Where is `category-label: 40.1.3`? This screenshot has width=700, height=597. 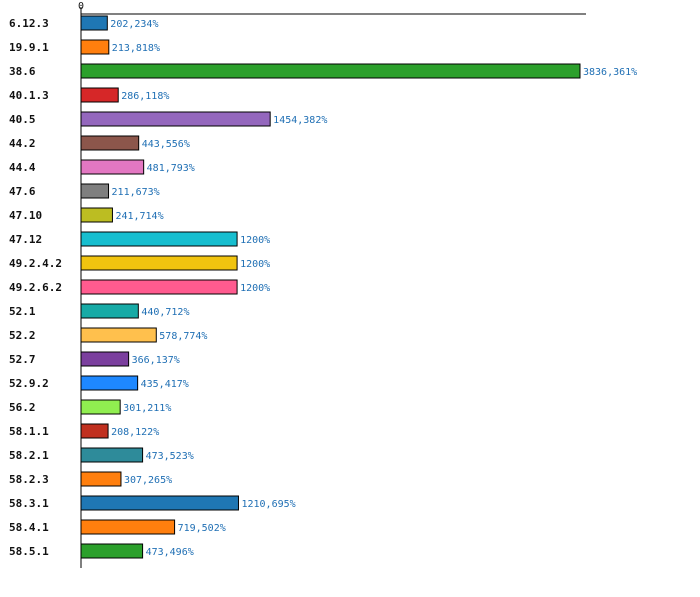 category-label: 40.1.3 is located at coordinates (29, 95).